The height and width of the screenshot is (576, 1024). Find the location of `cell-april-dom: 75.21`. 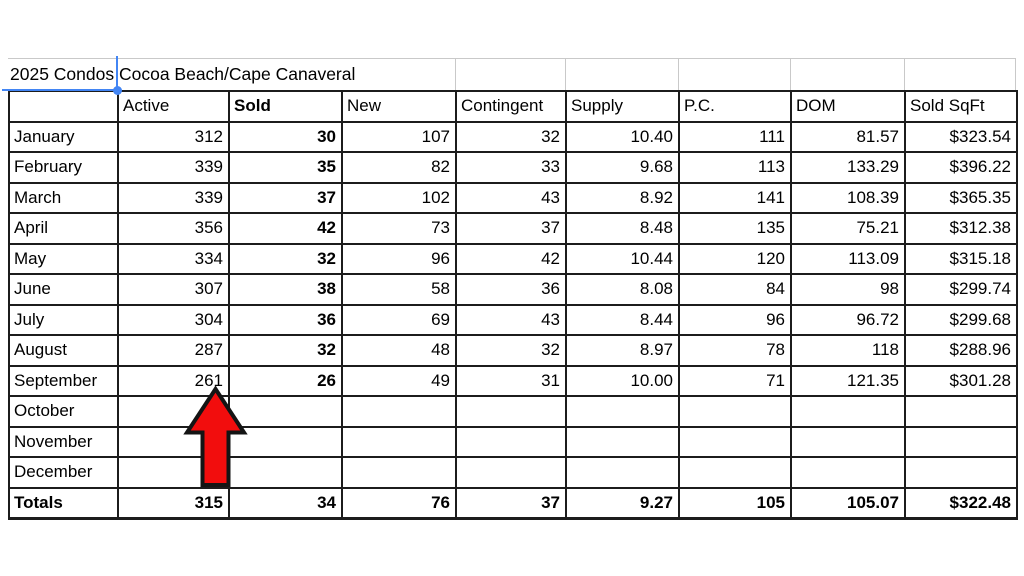

cell-april-dom: 75.21 is located at coordinates (848, 228).